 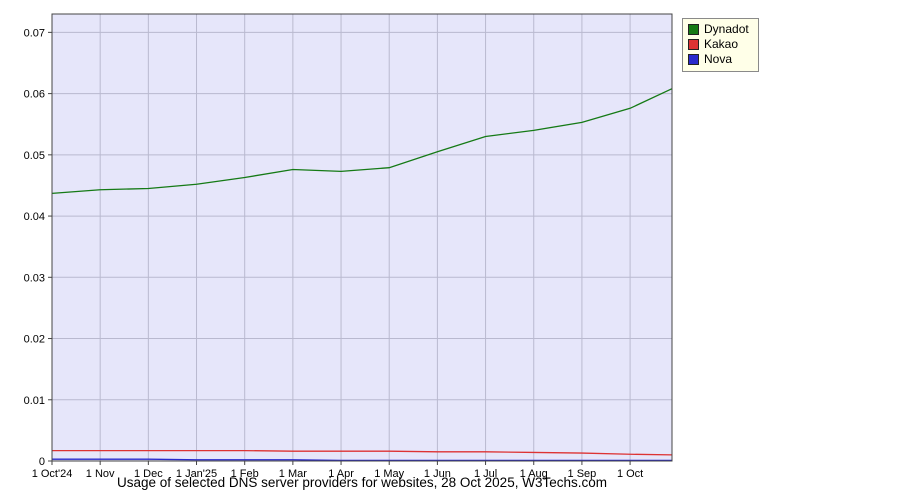 I want to click on dynadot-swatch-icon, so click(x=693, y=29).